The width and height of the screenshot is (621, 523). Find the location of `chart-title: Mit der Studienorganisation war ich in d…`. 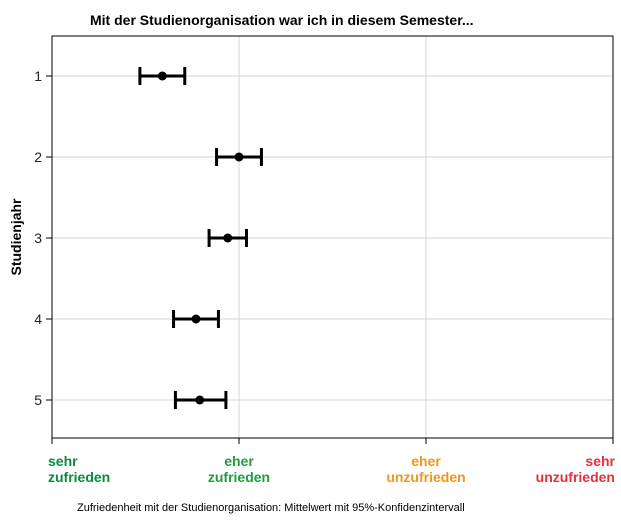

chart-title: Mit der Studienorganisation war ich in d… is located at coordinates (282, 20).